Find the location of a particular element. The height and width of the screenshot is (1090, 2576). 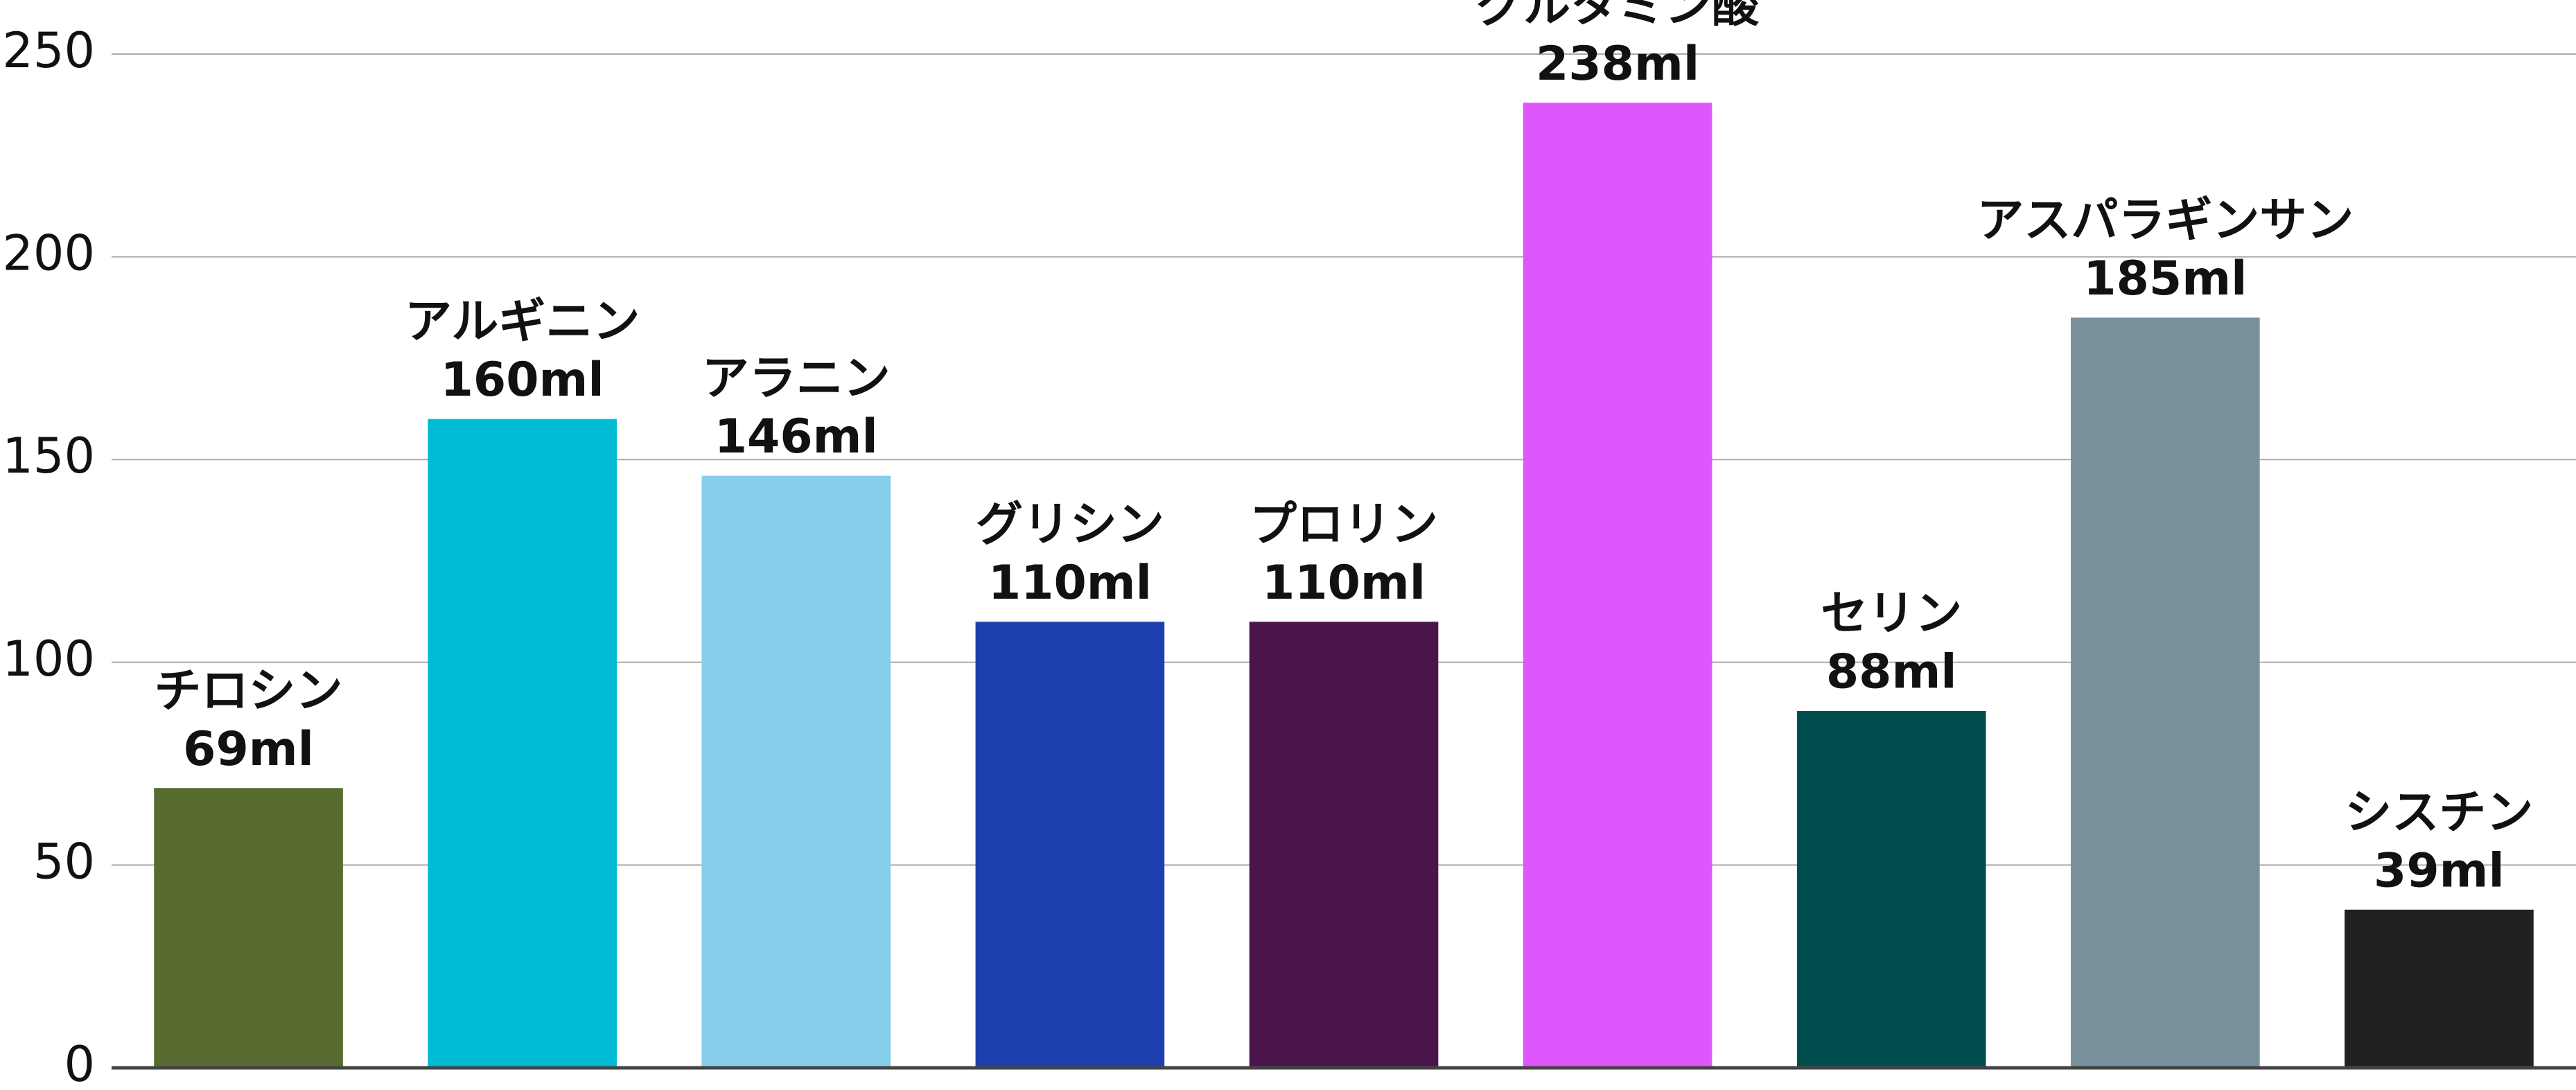

y-tick-label: 200 is located at coordinates (48, 253).